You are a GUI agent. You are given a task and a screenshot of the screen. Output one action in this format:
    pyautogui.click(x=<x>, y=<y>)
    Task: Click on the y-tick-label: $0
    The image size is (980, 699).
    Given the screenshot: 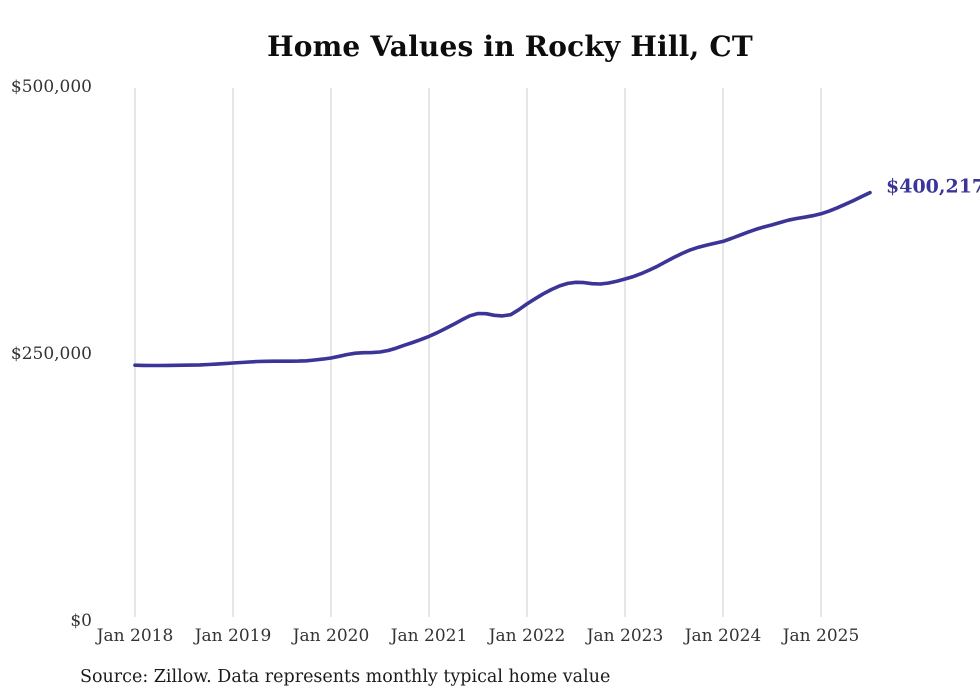 What is the action you would take?
    pyautogui.click(x=81, y=621)
    